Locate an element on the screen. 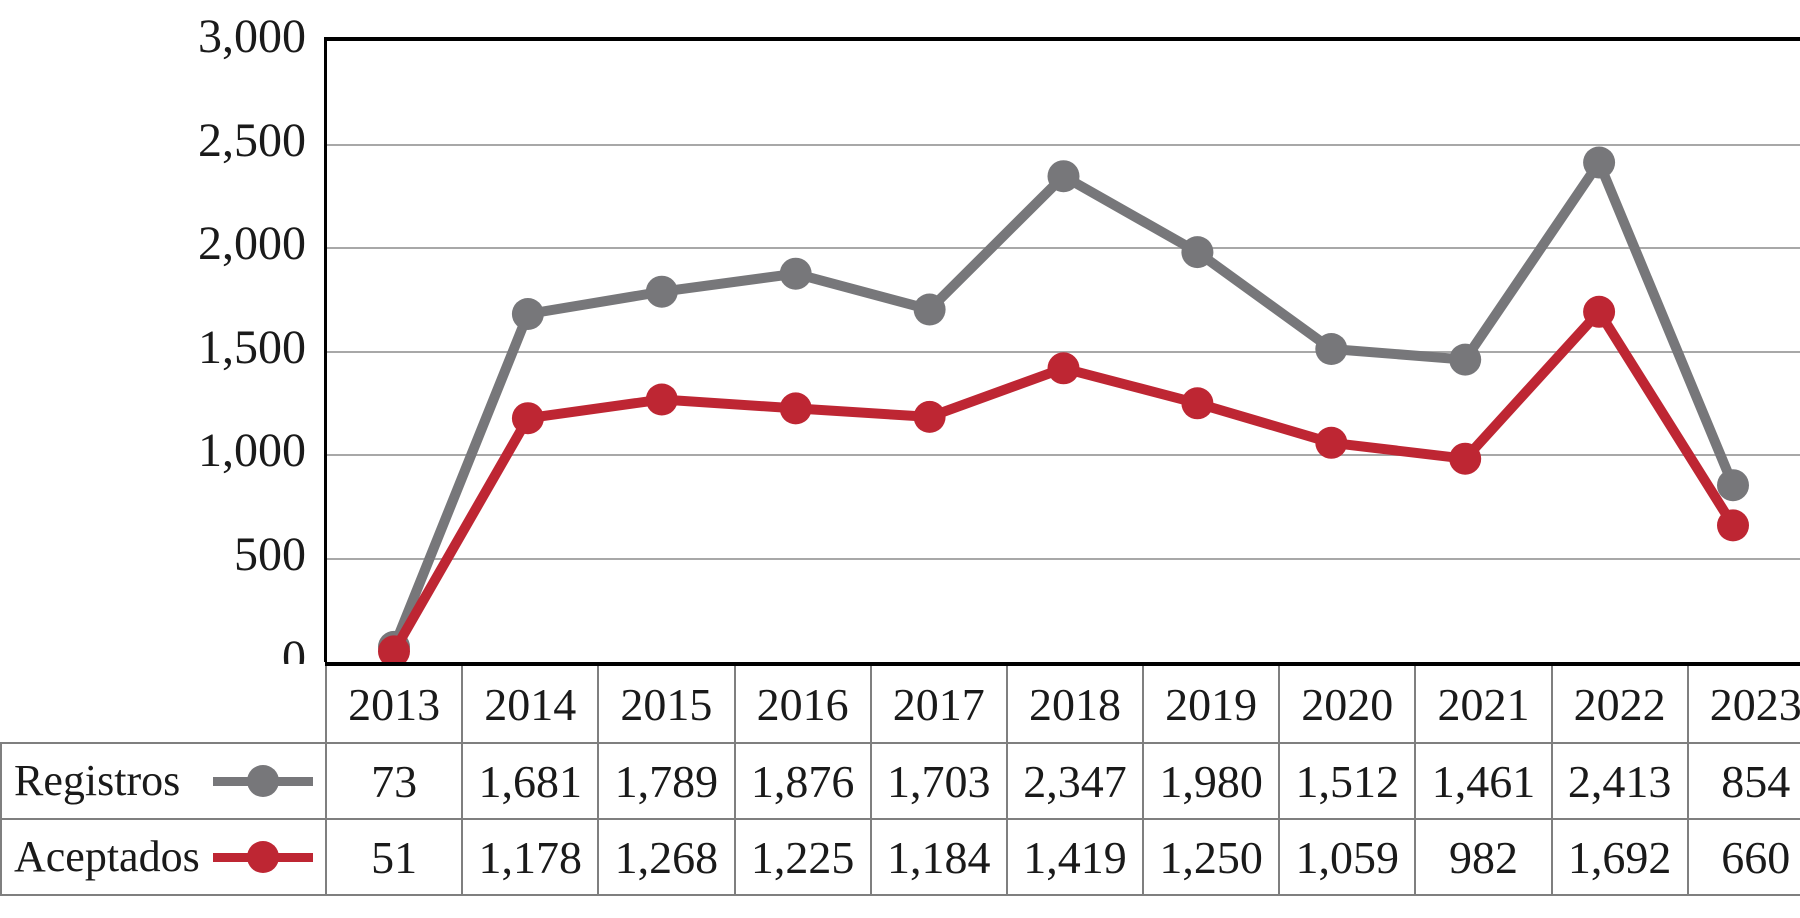 The image size is (1800, 918). value-cell-aceptados-2022: 1,692 is located at coordinates (1619, 857).